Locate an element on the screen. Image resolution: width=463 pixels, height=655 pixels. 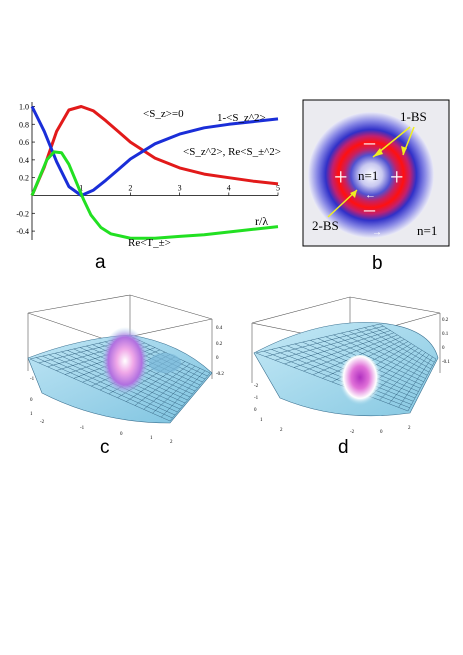
label-2bs: 2-BS is located at coordinates (325, 225).